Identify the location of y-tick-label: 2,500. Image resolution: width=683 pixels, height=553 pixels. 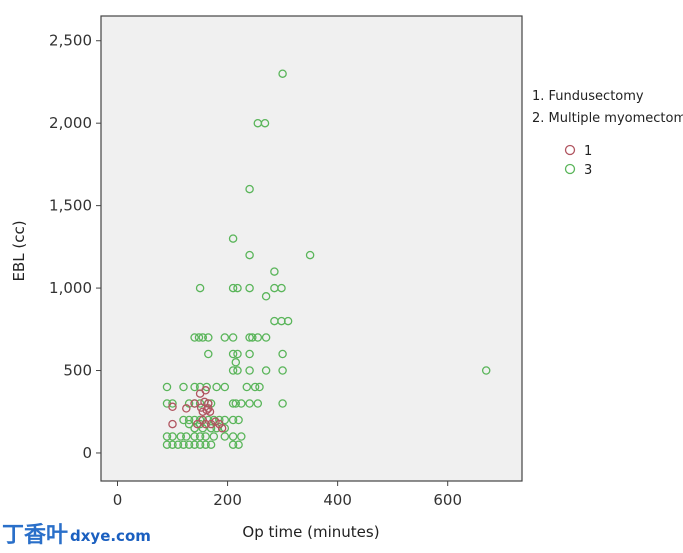
(70, 41).